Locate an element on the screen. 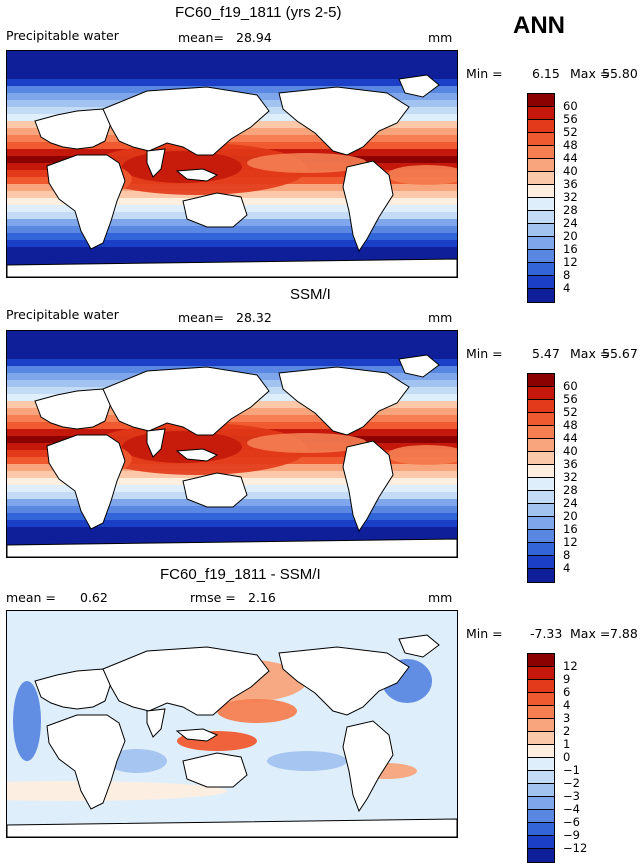 The image size is (643, 863). colorbar-tick-label: 32 is located at coordinates (570, 477).